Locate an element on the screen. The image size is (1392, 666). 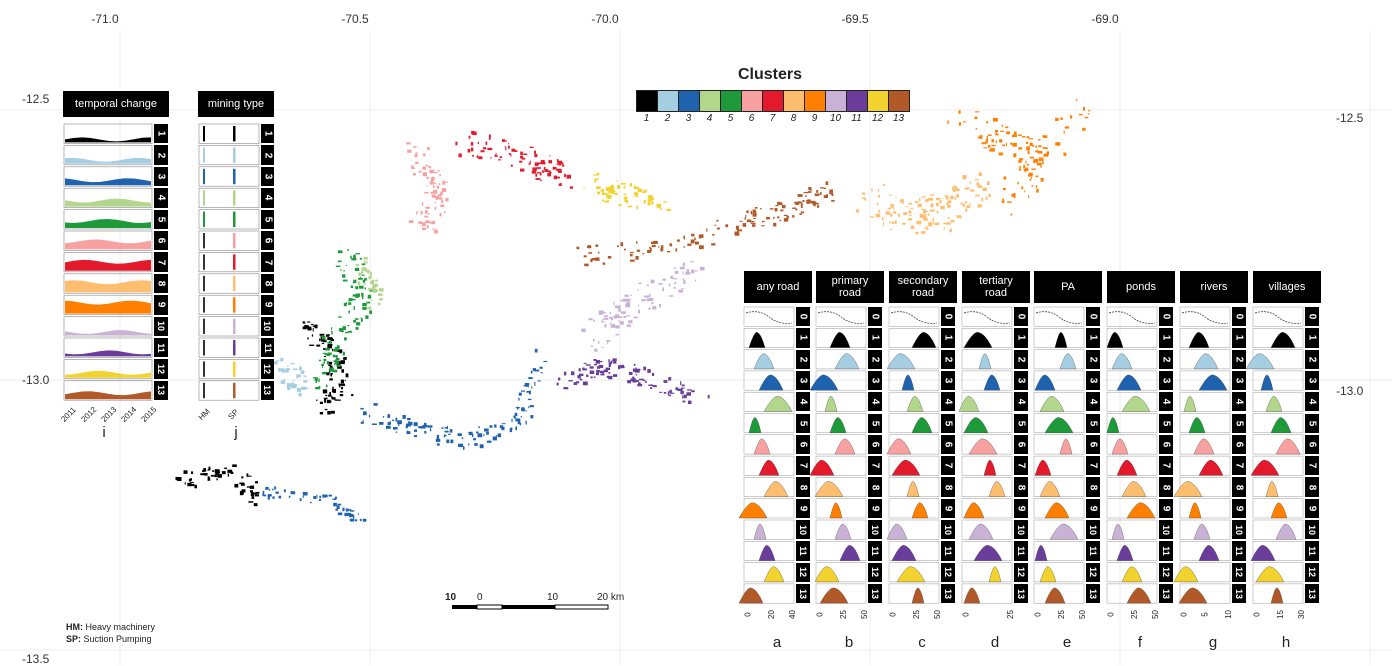
panel-letter-h: h is located at coordinates (1286, 642).